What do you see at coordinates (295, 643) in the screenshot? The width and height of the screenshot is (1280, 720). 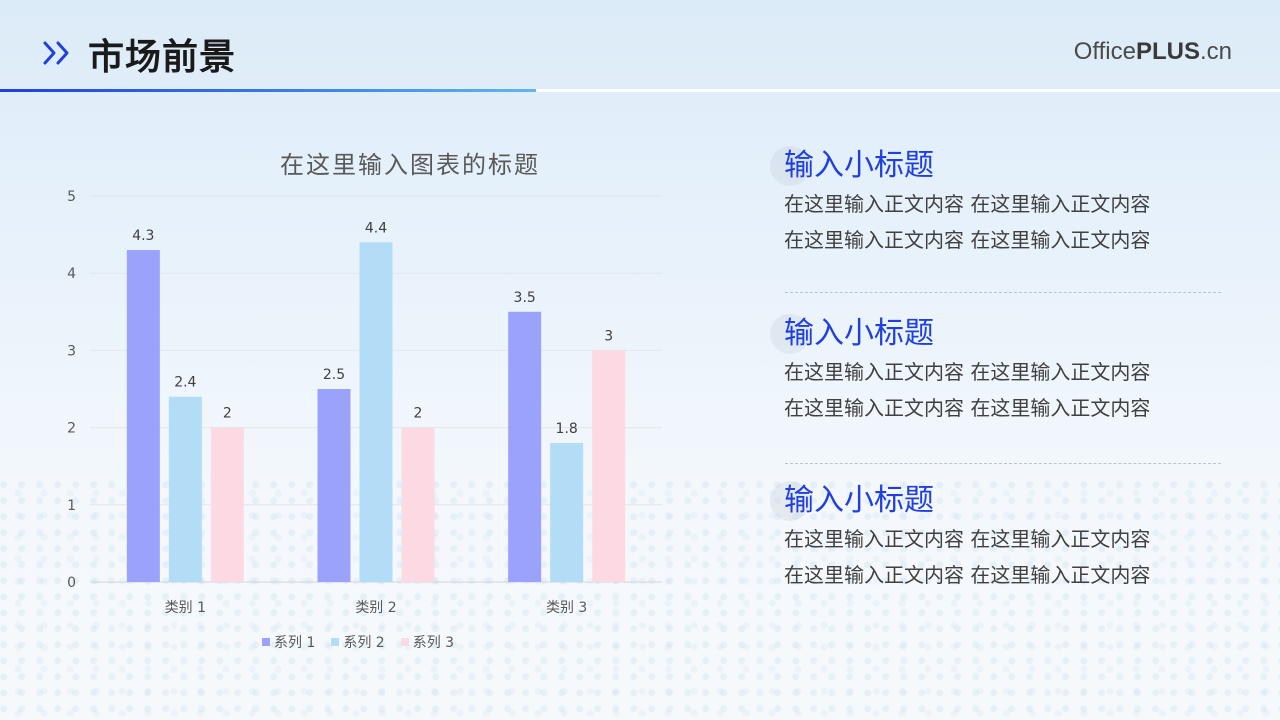 I see `legend-label-series-1: 系列 1` at bounding box center [295, 643].